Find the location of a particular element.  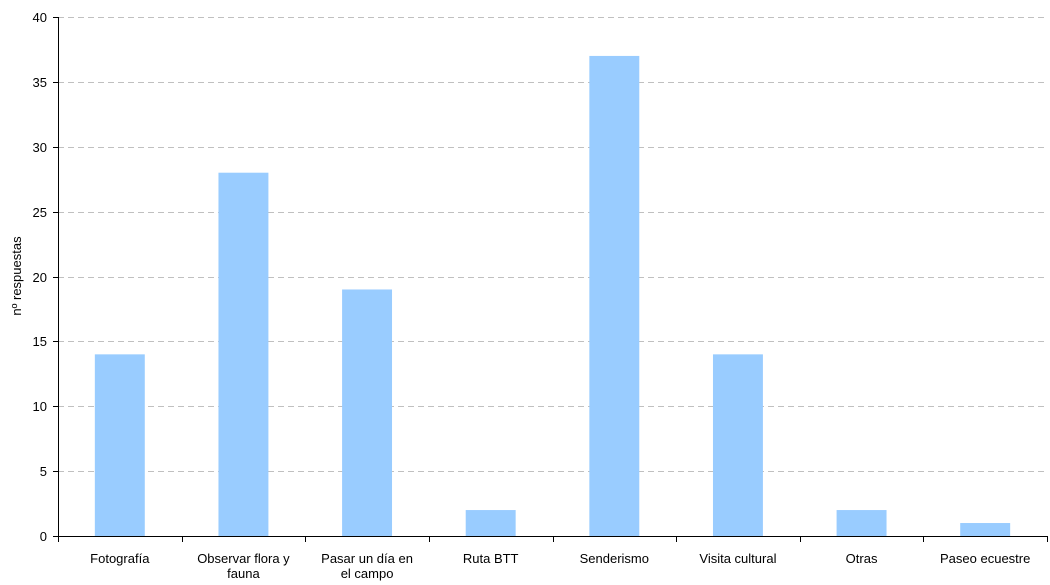

y-tick-label: 30 is located at coordinates (40, 147).